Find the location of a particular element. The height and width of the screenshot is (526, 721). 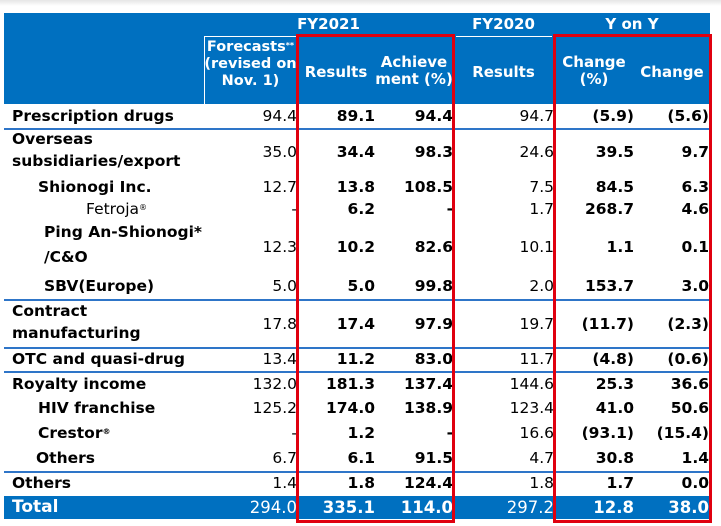

cell-results: 89.1 is located at coordinates (355, 115).